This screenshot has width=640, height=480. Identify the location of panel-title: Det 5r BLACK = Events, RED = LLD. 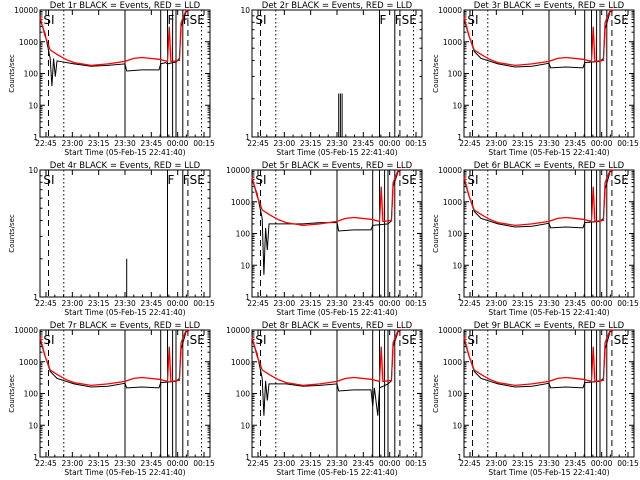
(337, 166).